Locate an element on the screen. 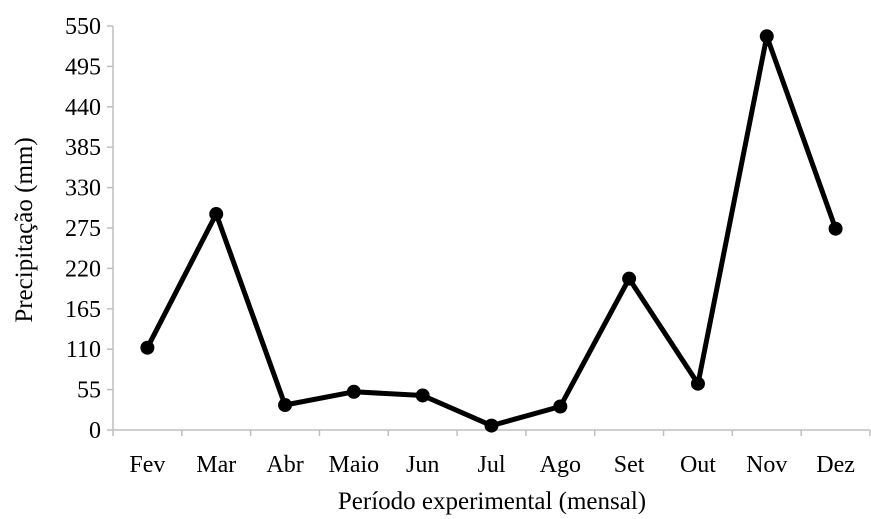  x-axis-title: Período experimental (mensal) is located at coordinates (492, 501).